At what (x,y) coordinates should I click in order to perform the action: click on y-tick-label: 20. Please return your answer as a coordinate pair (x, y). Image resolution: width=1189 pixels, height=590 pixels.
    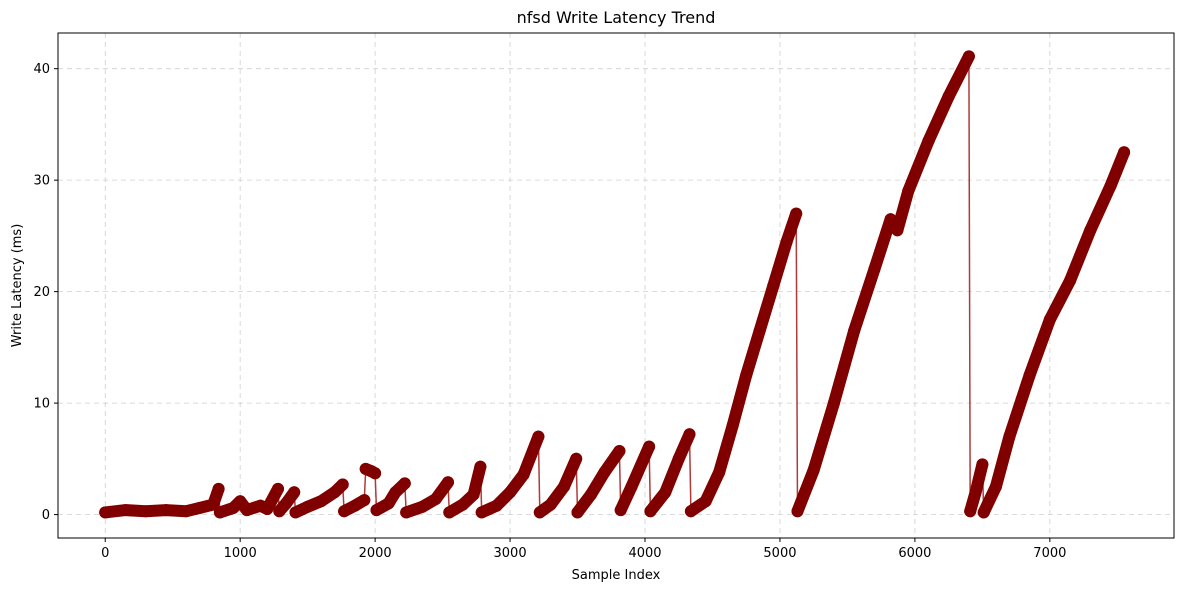
    Looking at the image, I should click on (41, 292).